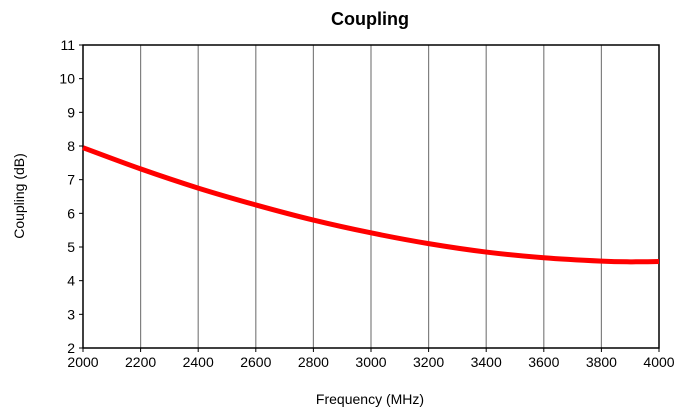 The height and width of the screenshot is (412, 689). I want to click on y-tick-label: 9, so click(71, 112).